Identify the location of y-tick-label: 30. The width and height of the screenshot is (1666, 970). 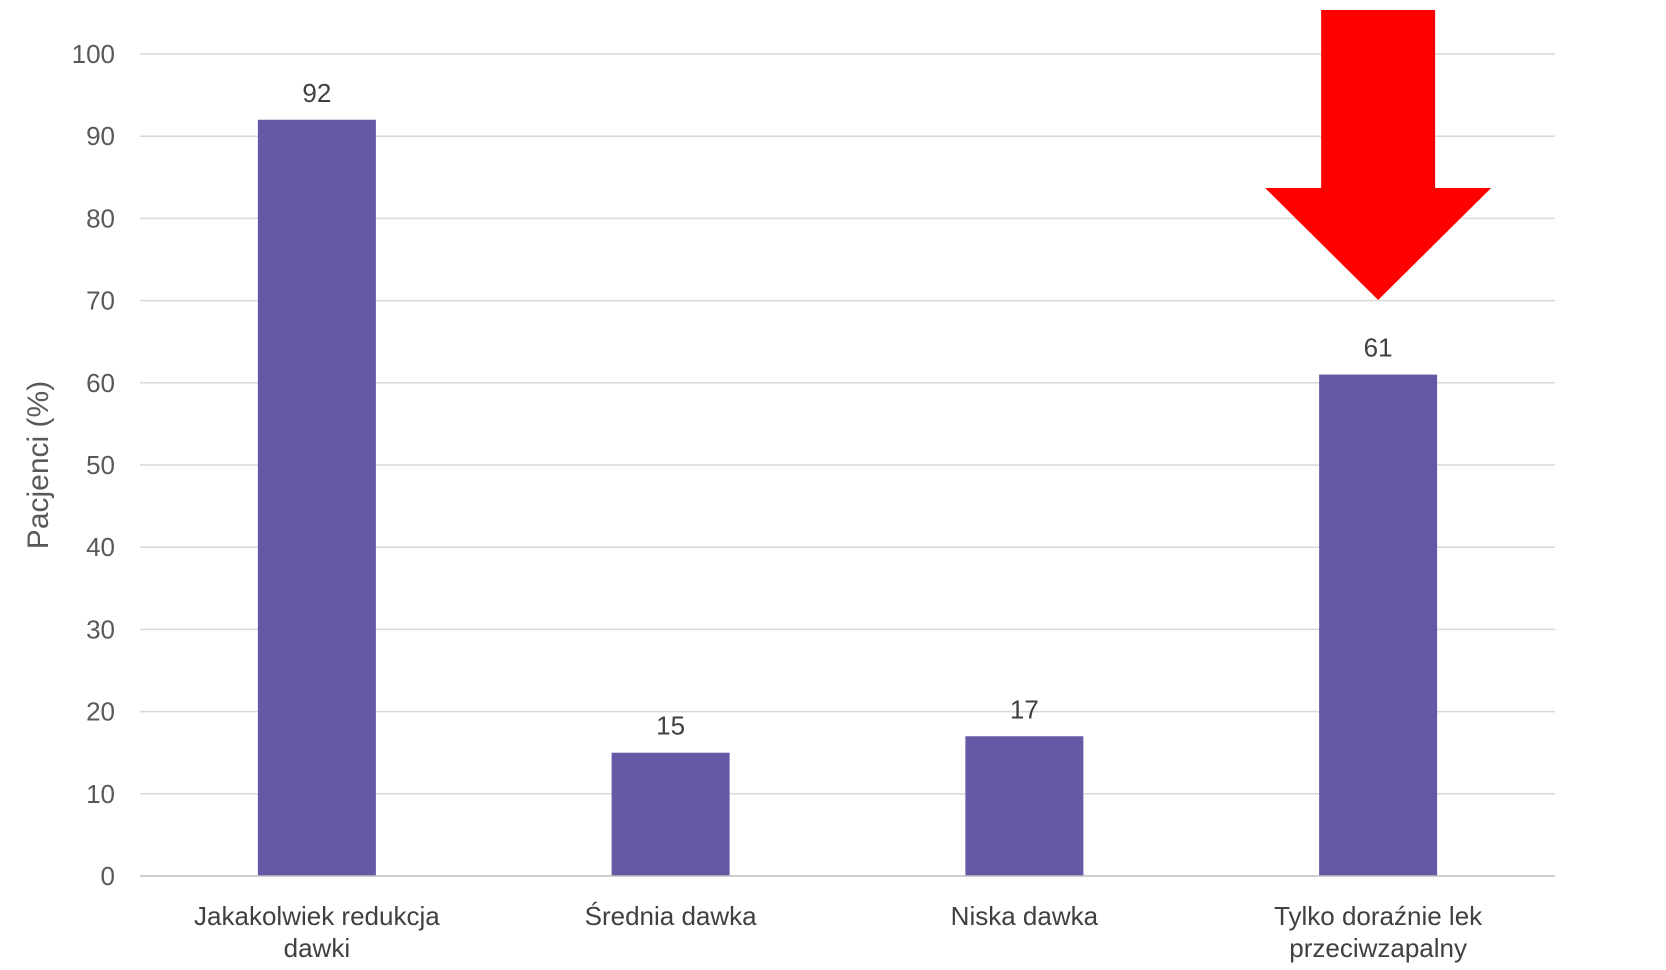
(100, 629).